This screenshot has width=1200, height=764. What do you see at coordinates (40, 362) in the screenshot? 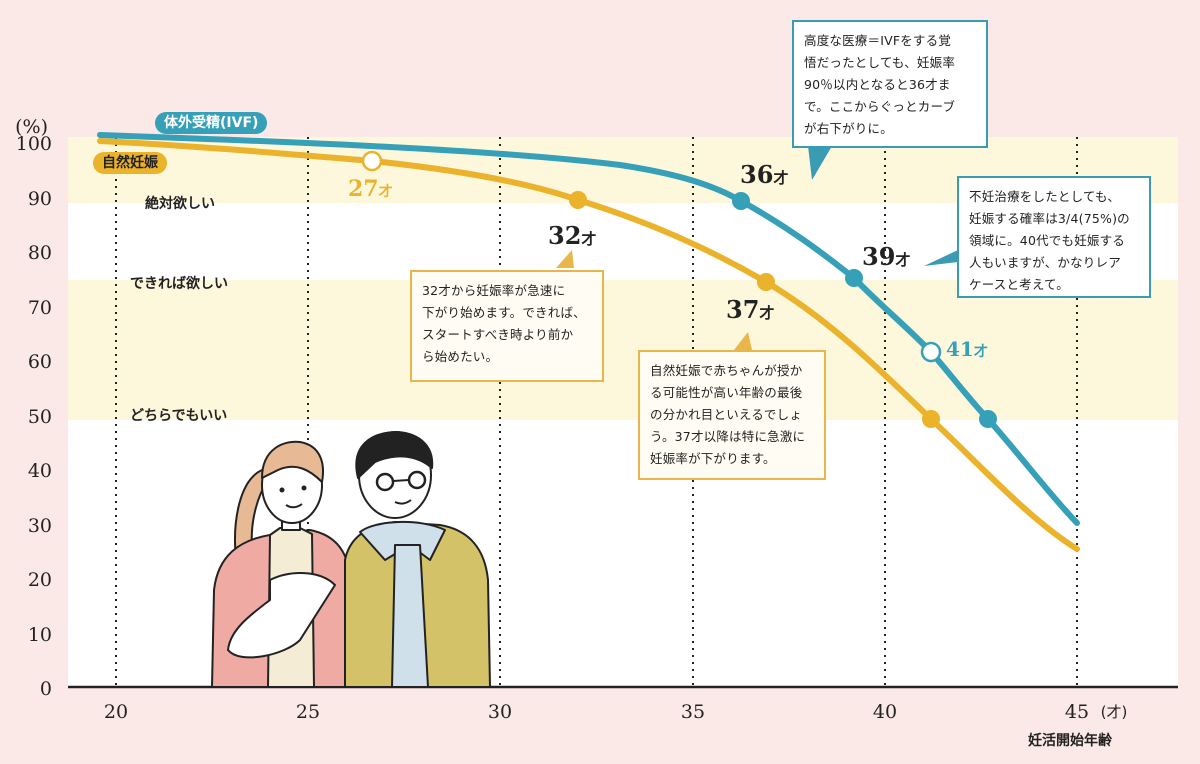
I see `y-tick: 60` at bounding box center [40, 362].